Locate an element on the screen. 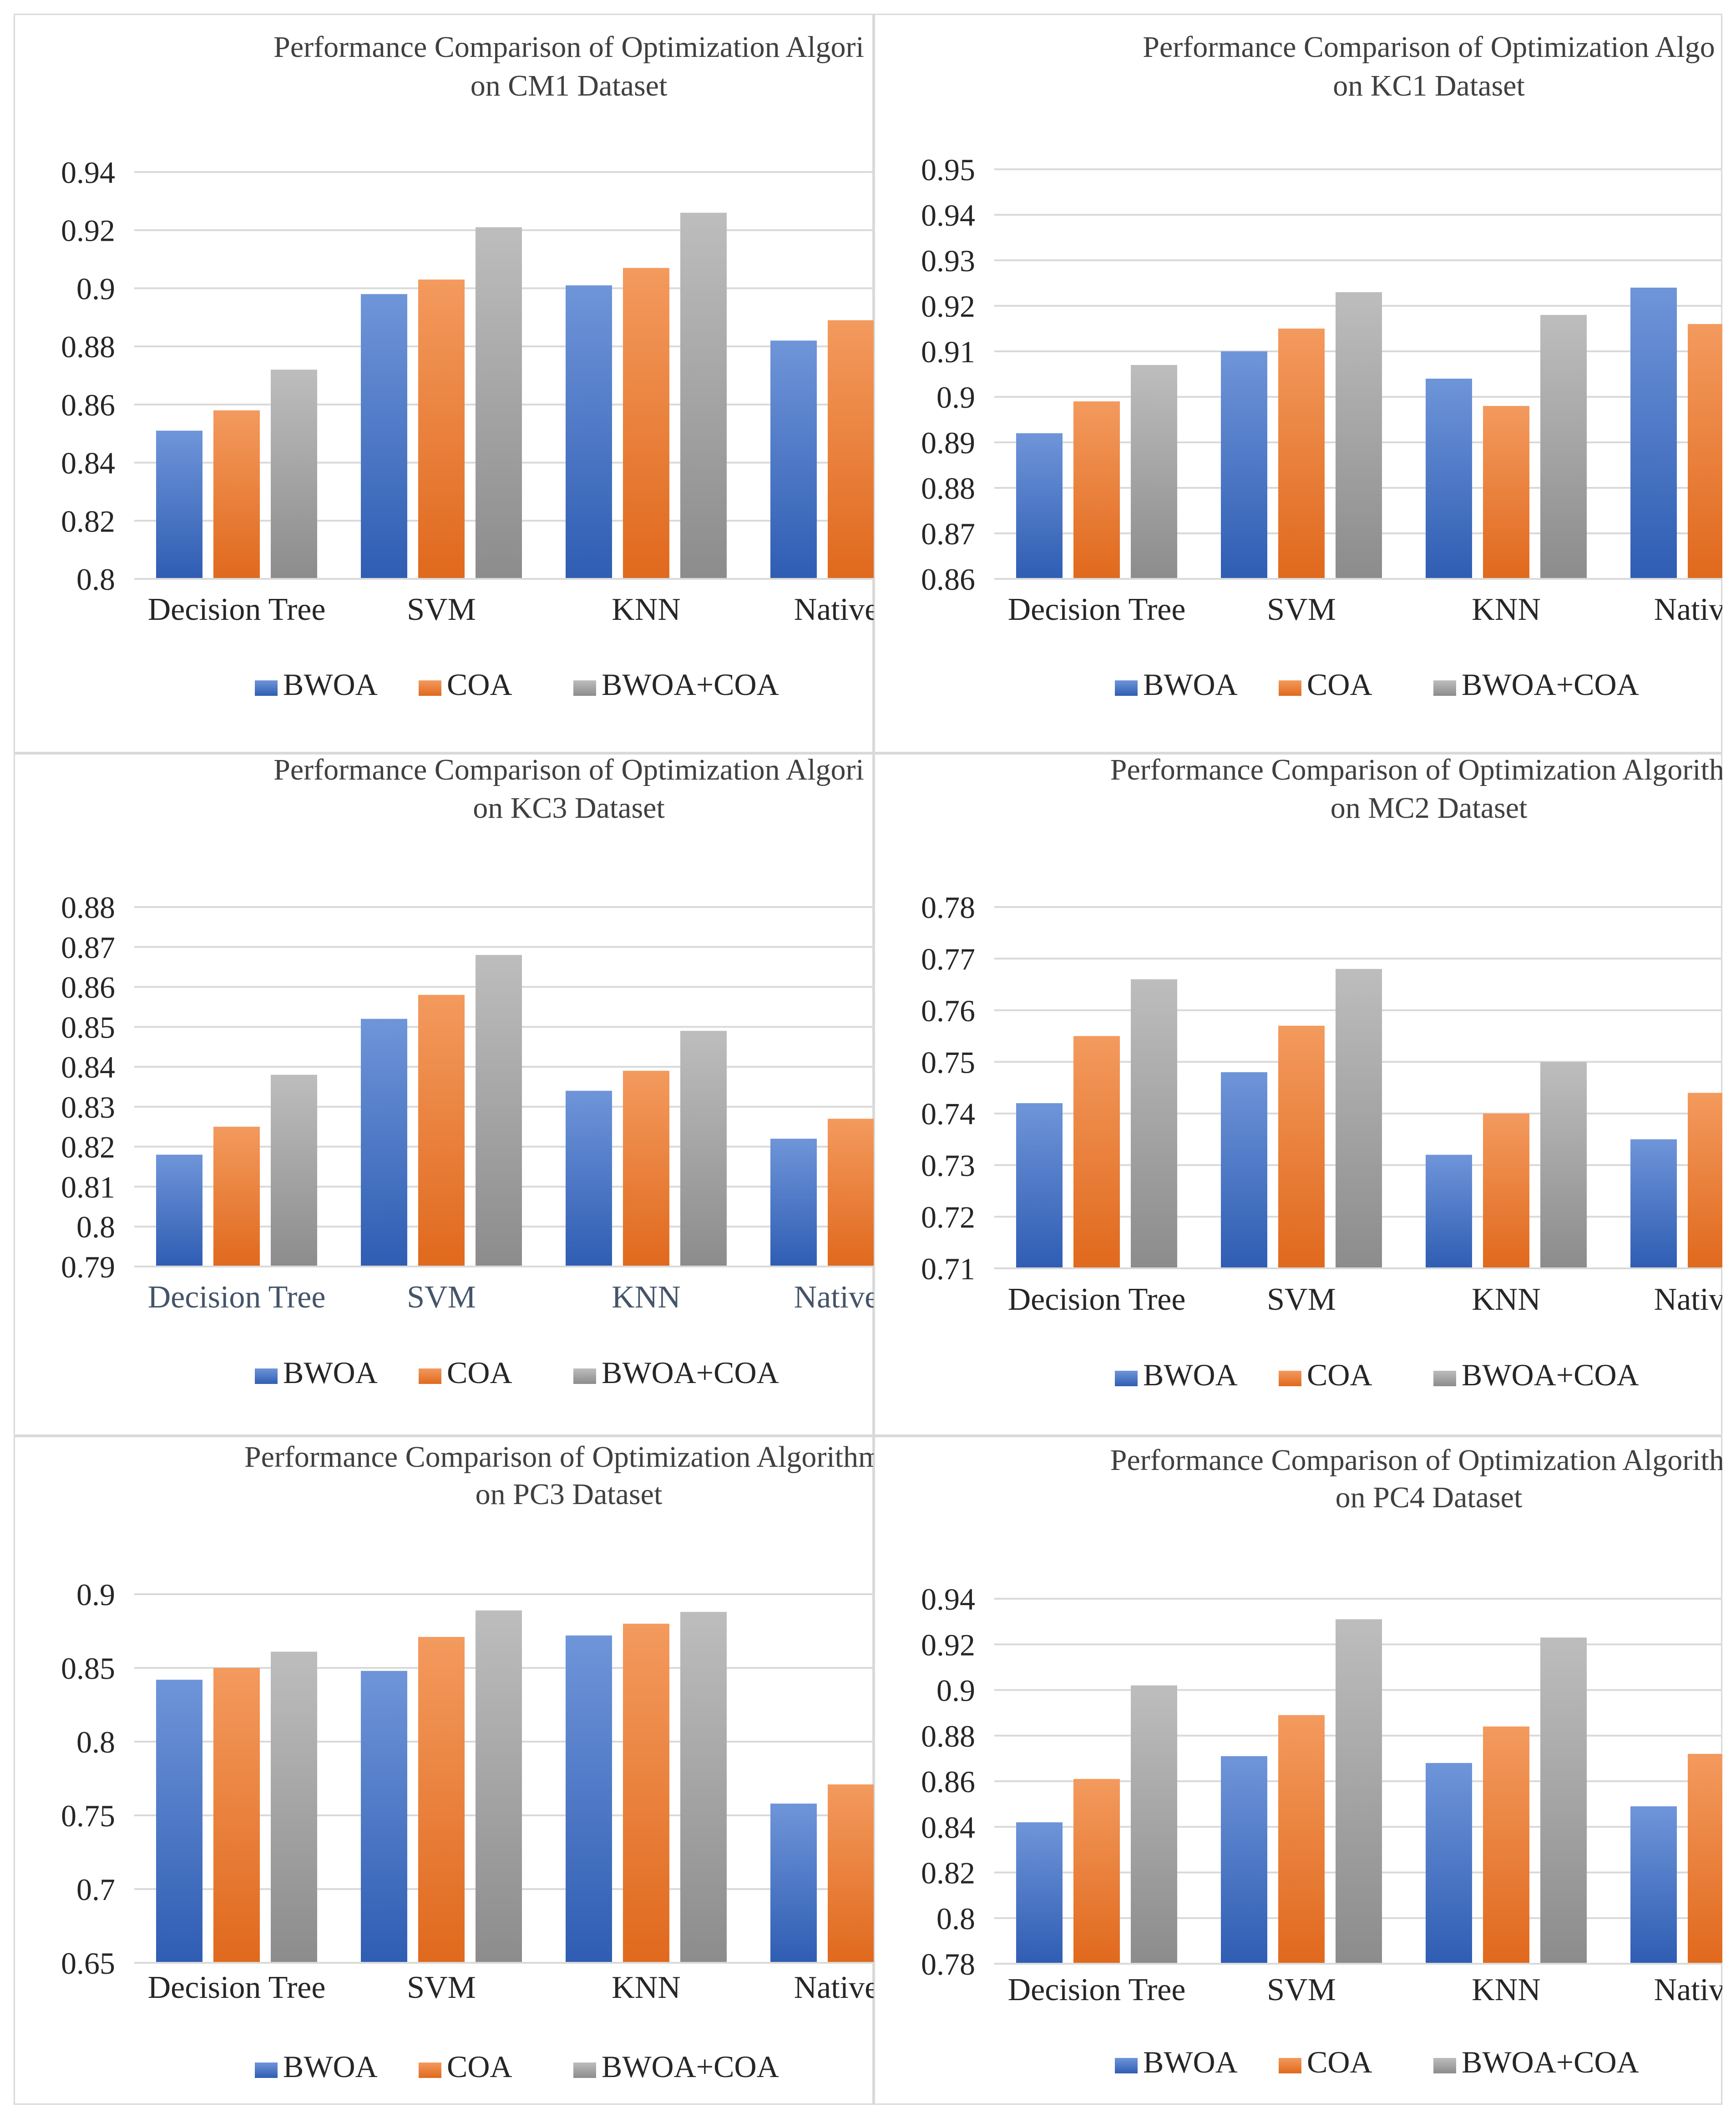 Image resolution: width=1736 pixels, height=2113 pixels. legend-swatch-coa is located at coordinates (1290, 2065).